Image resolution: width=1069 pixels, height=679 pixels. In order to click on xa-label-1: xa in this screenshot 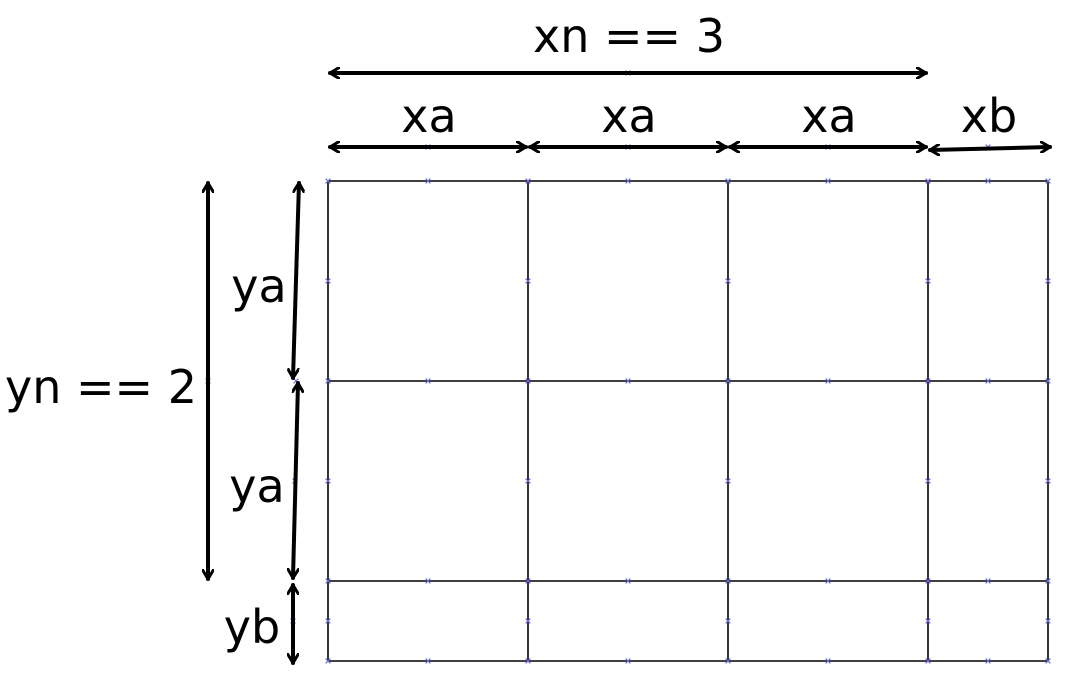, I will do `click(428, 116)`.